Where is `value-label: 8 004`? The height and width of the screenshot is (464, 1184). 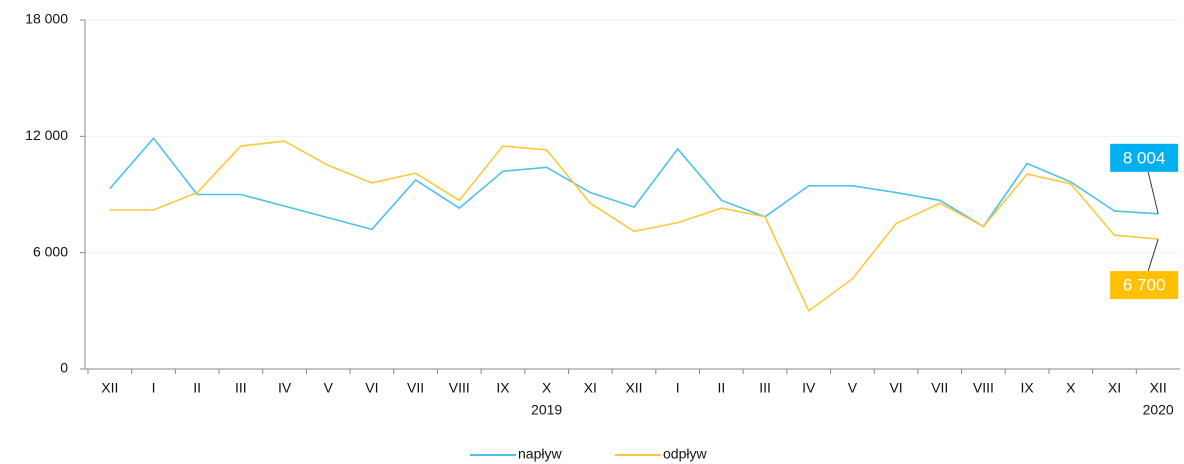
value-label: 8 004 is located at coordinates (1144, 157).